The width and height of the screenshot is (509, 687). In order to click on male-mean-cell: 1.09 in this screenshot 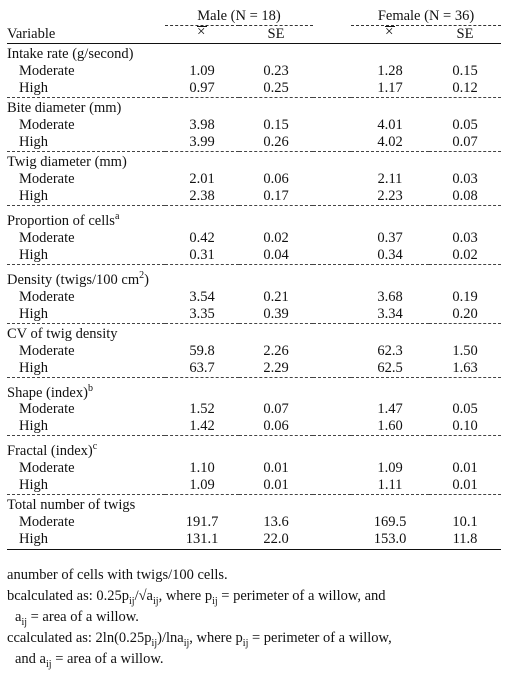, I will do `click(202, 485)`.